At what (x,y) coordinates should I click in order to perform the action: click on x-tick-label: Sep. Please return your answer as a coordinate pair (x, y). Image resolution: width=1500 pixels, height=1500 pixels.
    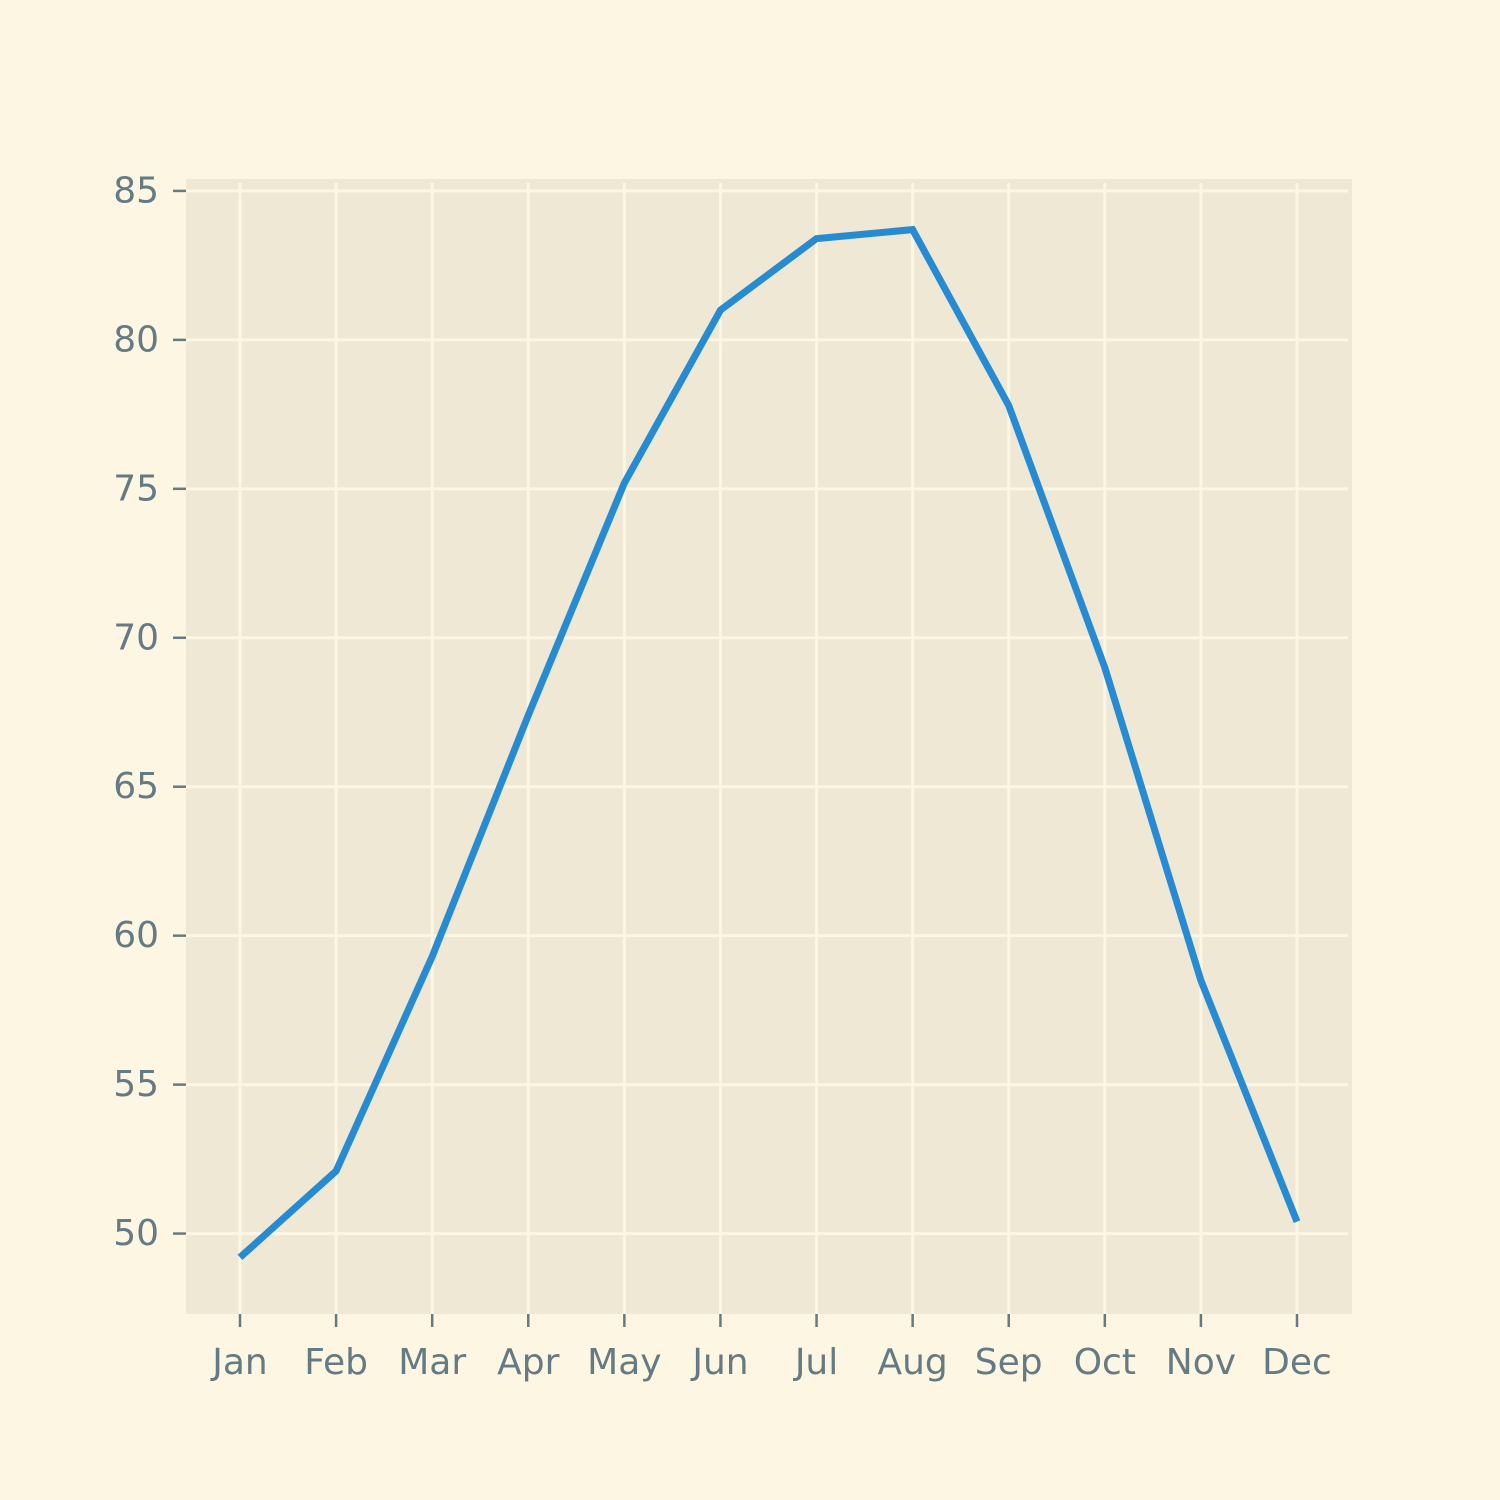
    Looking at the image, I should click on (1009, 1362).